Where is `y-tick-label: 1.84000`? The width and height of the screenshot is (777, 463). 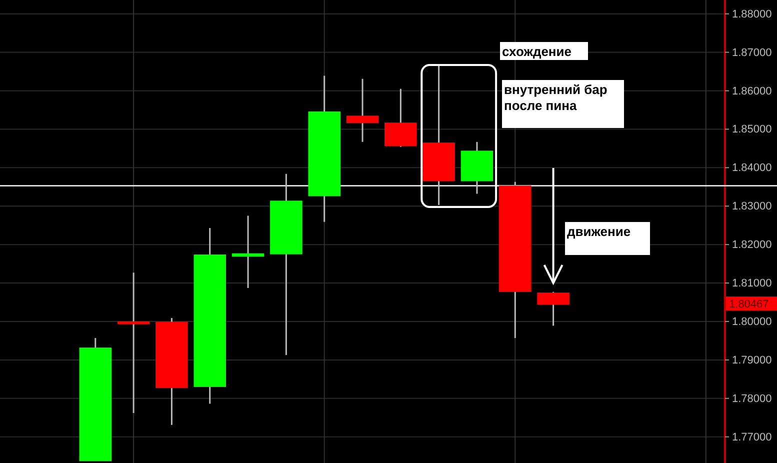 y-tick-label: 1.84000 is located at coordinates (752, 168).